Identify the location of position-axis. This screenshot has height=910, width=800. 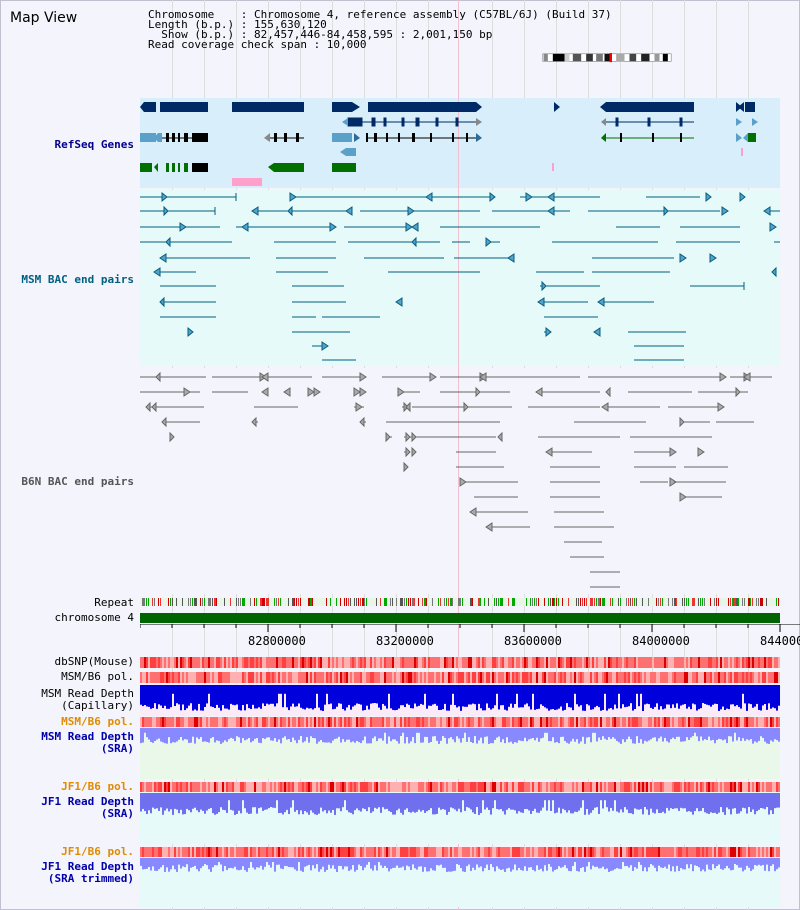
(470, 628).